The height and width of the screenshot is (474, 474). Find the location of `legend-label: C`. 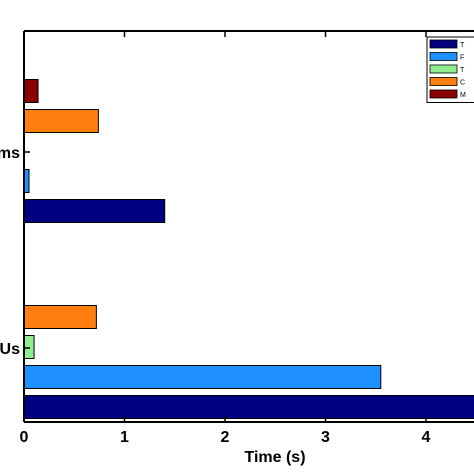

legend-label: C is located at coordinates (462, 83).